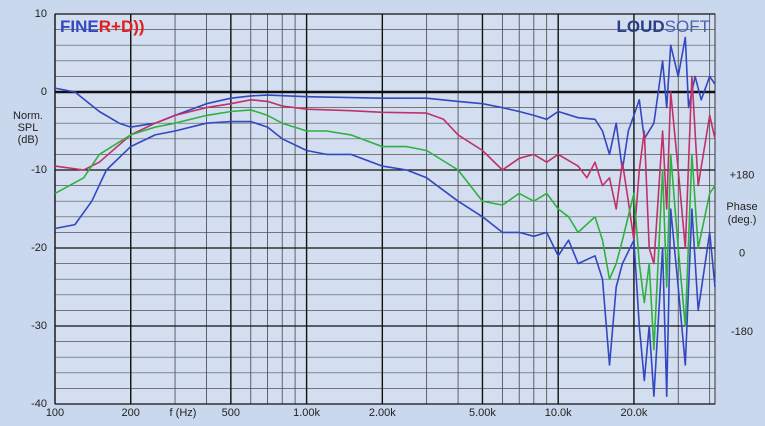  What do you see at coordinates (742, 332) in the screenshot?
I see `y2-tick-label: -180` at bounding box center [742, 332].